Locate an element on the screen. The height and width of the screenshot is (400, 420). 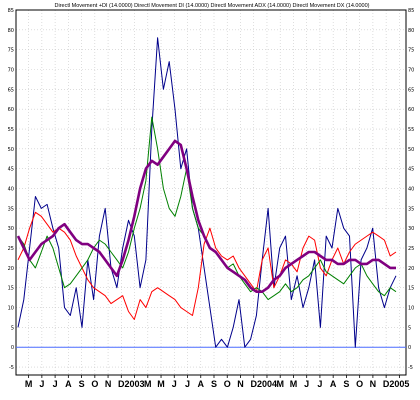
y-axis-right: -5 0 5 10 15 20 25 30 35 40 45 50 55 60 65 70 75 80 85 is located at coordinates (411, 189).